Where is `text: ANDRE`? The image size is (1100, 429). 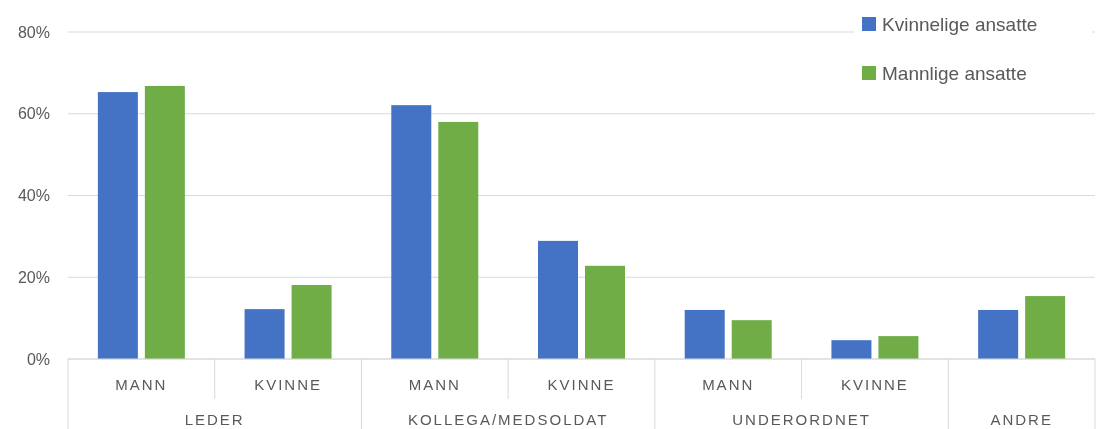 text: ANDRE is located at coordinates (1021, 419).